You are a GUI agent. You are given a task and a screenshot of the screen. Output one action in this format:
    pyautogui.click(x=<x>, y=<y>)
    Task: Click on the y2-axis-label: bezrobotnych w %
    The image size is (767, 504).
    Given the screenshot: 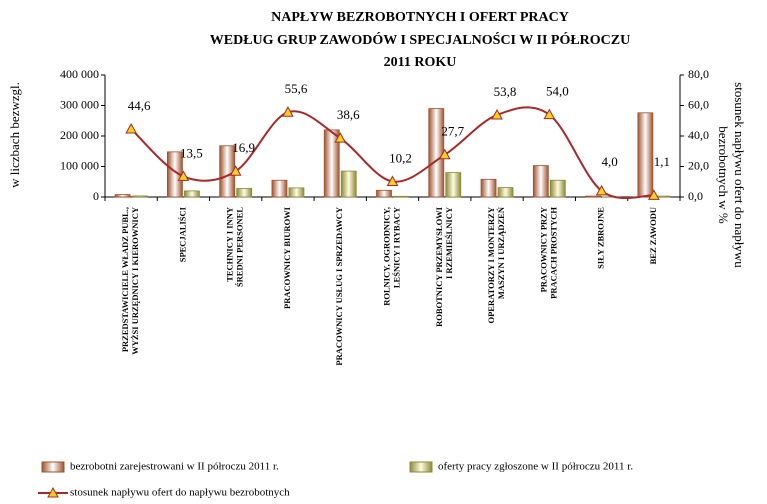 What is the action you would take?
    pyautogui.click(x=723, y=175)
    